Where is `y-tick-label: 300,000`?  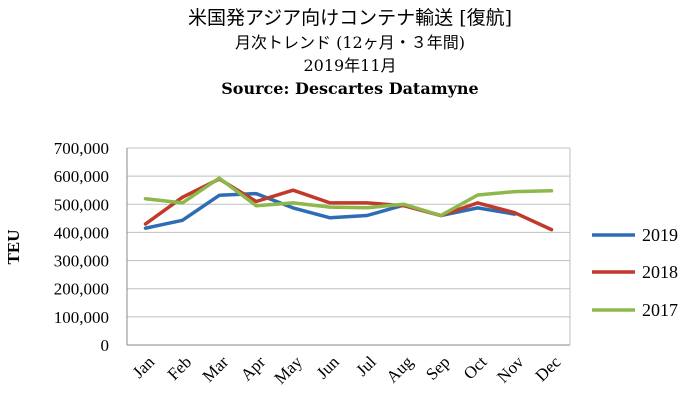
y-tick-label: 300,000 is located at coordinates (81, 261).